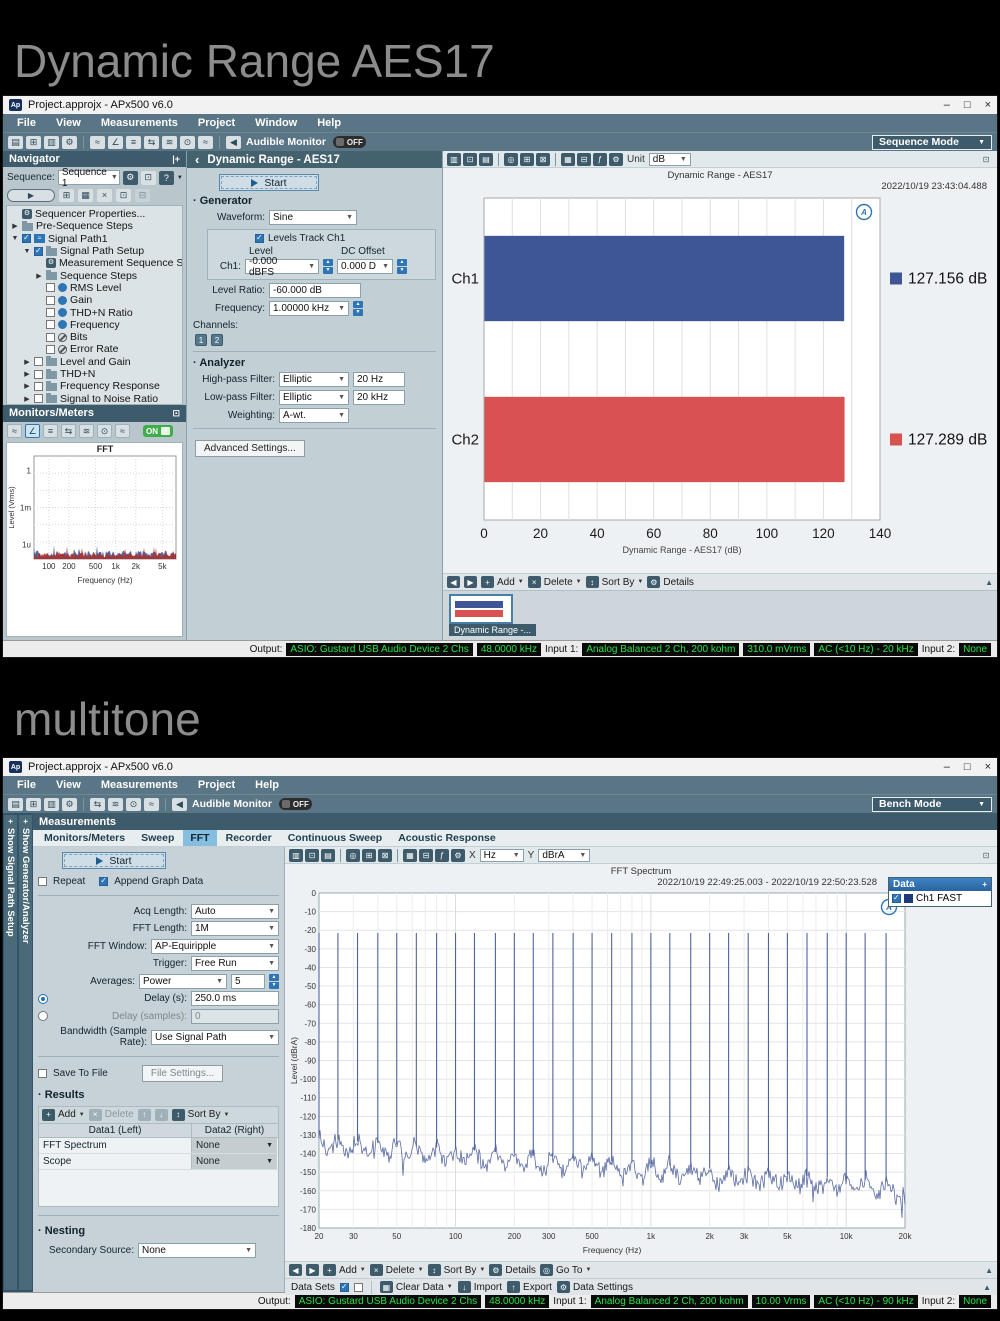  What do you see at coordinates (115, 142) in the screenshot?
I see `level-meters-icon: ∠` at bounding box center [115, 142].